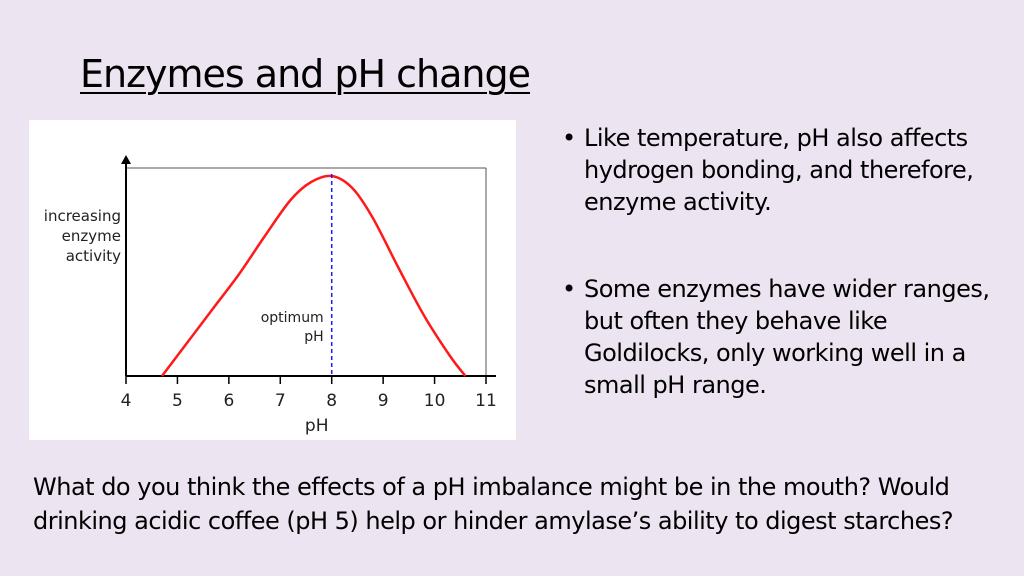  I want to click on slide-title: Enzymes and pH change, so click(305, 74).